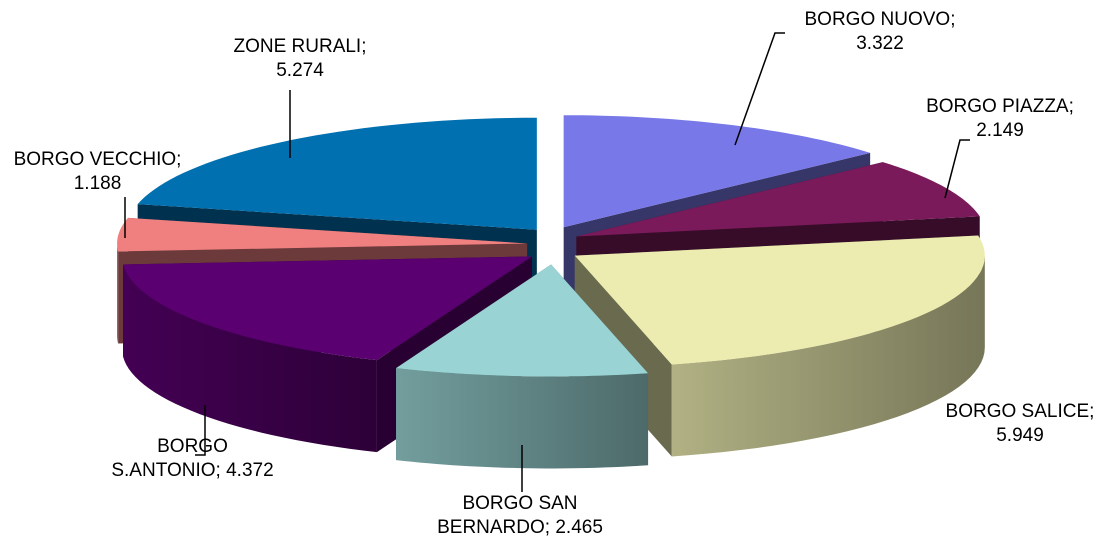 Image resolution: width=1119 pixels, height=545 pixels. Describe the element at coordinates (300, 59) in the screenshot. I see `data-label: ZONE RURALI; 5.274` at that location.